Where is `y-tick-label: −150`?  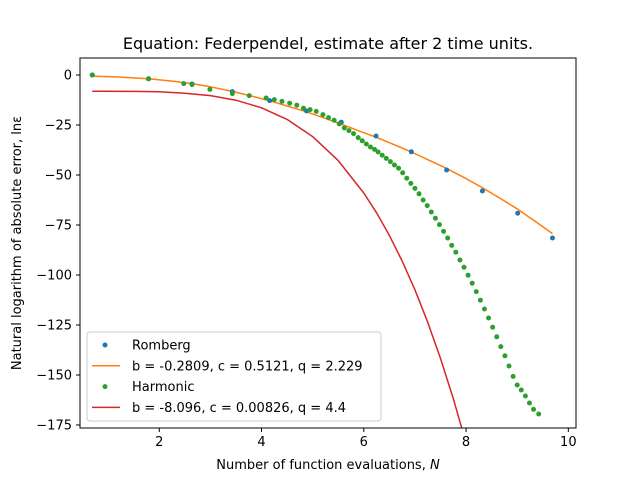
y-tick-label: −150 is located at coordinates (54, 376).